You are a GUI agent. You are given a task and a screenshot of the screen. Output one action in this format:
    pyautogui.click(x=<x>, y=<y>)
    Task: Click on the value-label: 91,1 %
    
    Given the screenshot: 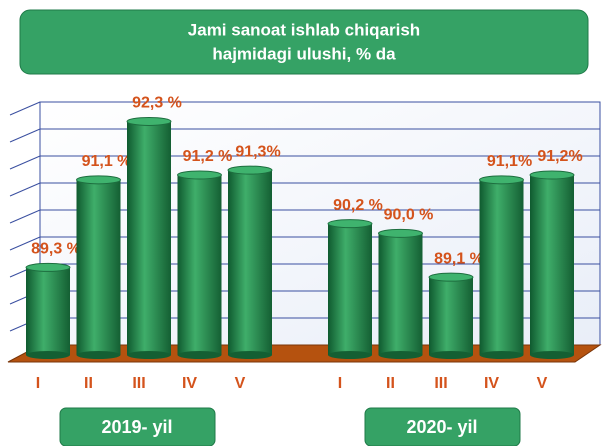 What is the action you would take?
    pyautogui.click(x=107, y=161)
    